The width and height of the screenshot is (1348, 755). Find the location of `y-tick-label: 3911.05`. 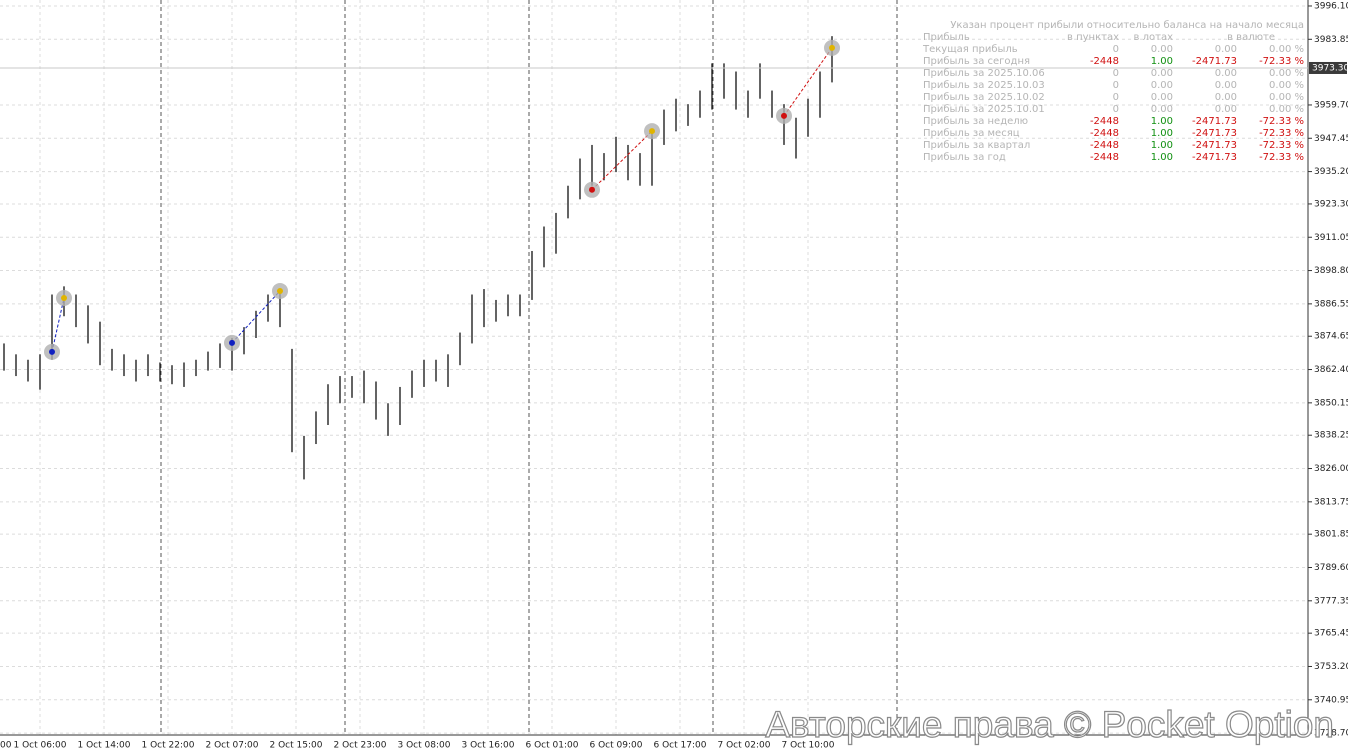

y-tick-label: 3911.05 is located at coordinates (1331, 238).